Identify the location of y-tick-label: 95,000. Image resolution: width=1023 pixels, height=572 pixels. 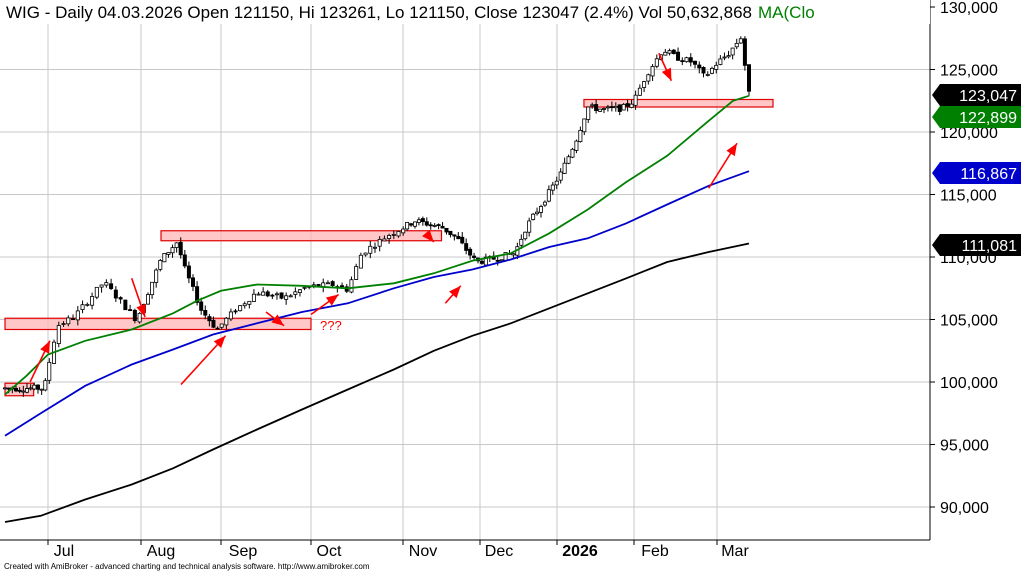
(964, 446).